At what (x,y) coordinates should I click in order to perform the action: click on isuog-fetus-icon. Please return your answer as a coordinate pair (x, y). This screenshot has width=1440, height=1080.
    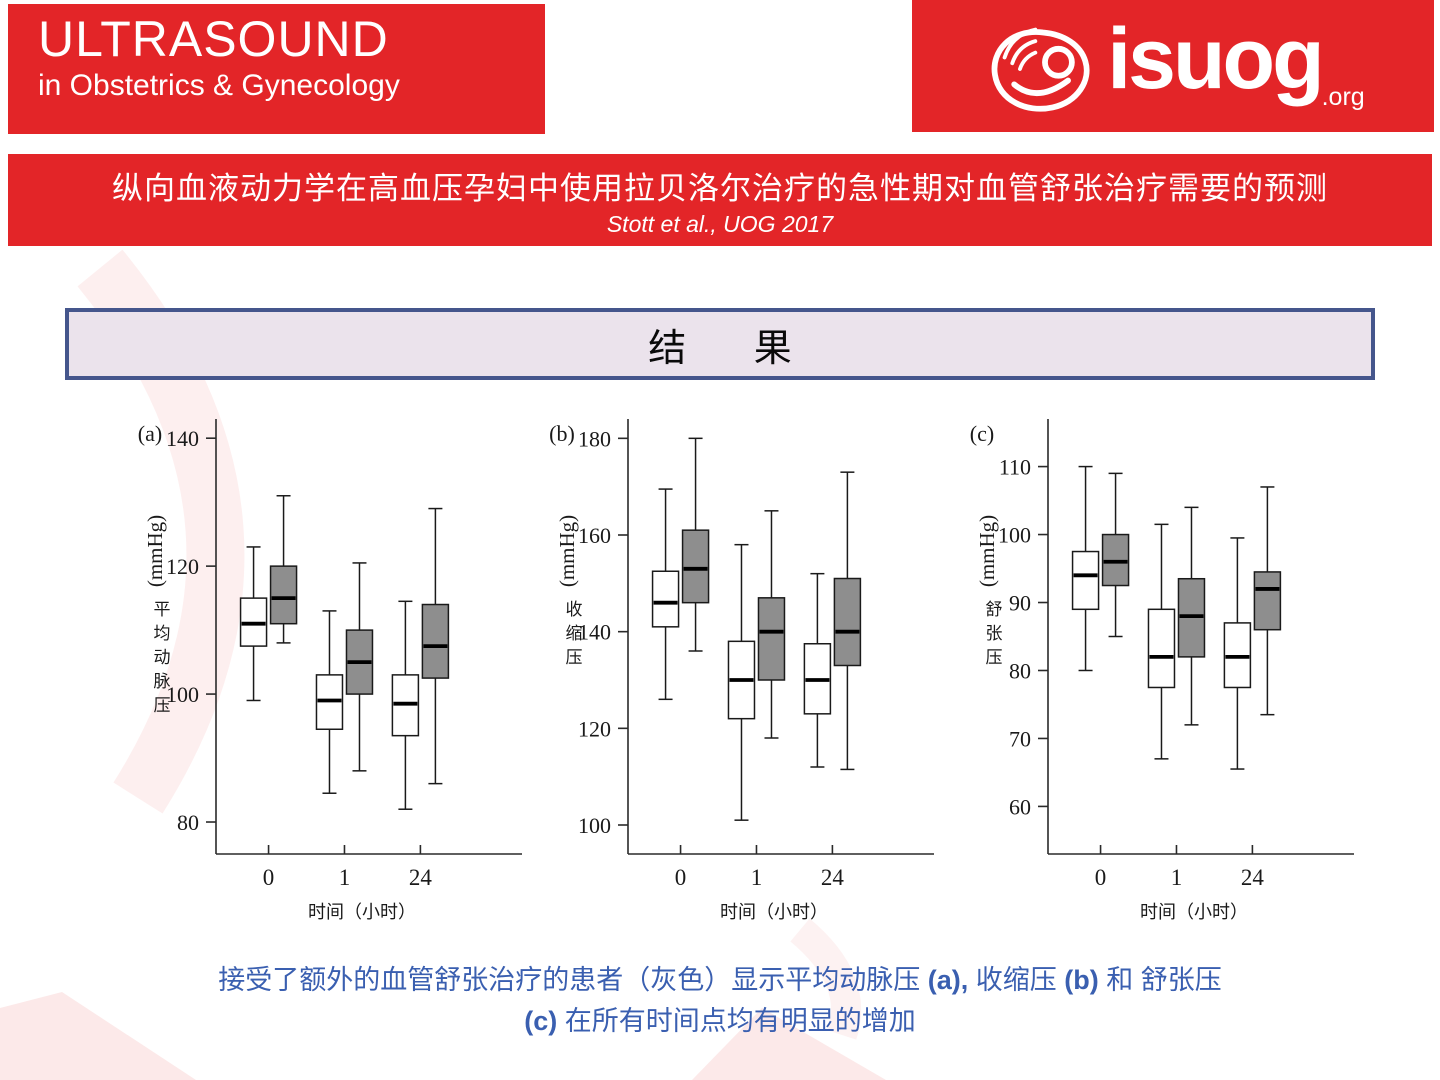
    Looking at the image, I should click on (1040, 69).